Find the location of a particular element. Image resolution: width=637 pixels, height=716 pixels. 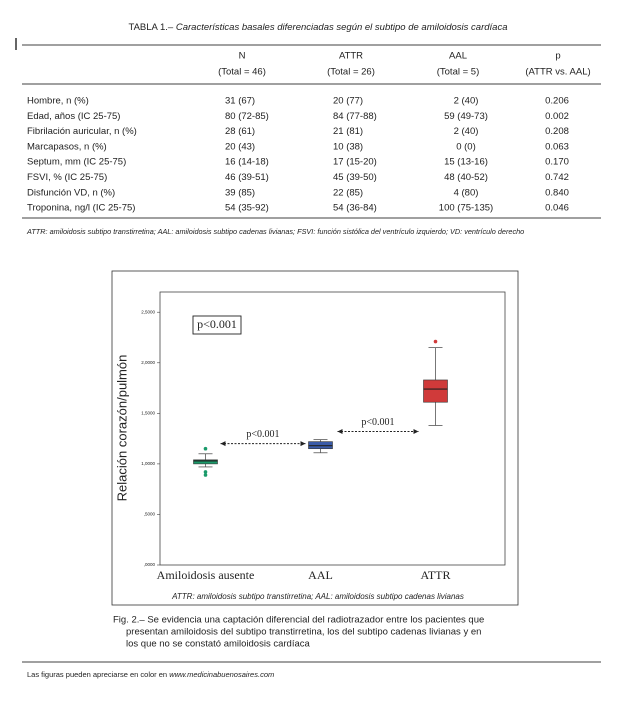

row-label: Septum, mm (IC 25-75) is located at coordinates (76, 162).